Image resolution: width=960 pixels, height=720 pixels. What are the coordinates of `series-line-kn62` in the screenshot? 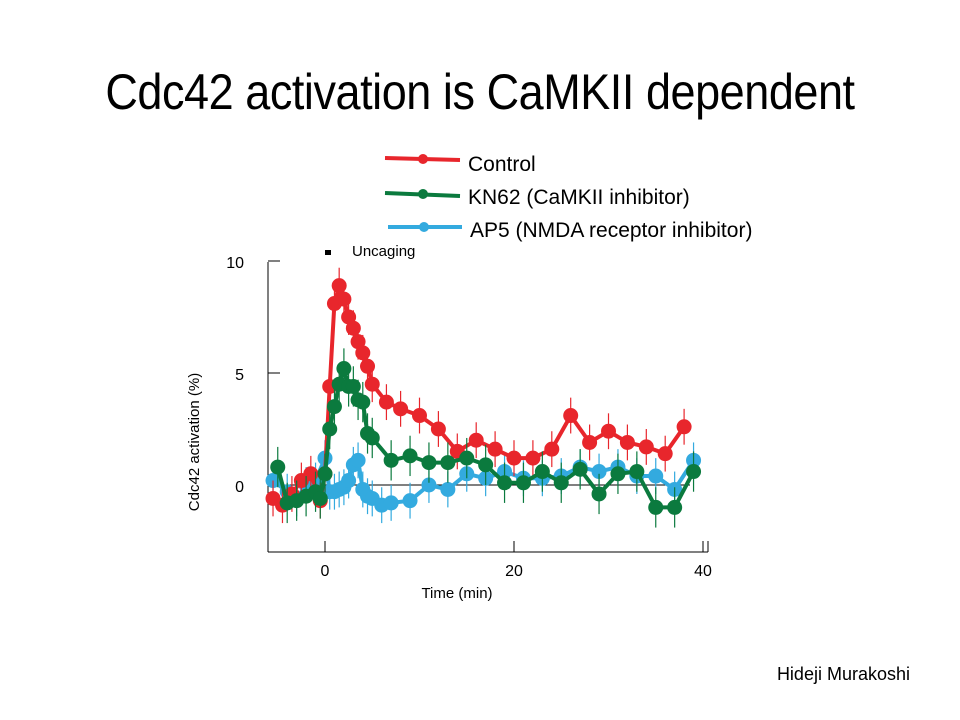 It's located at (485, 438).